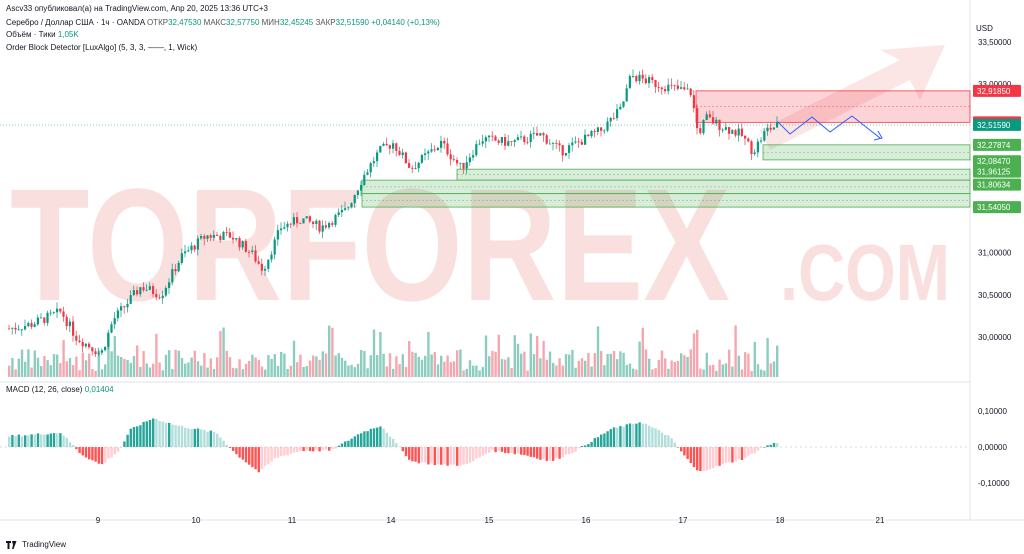 This screenshot has height=554, width=1024. Describe the element at coordinates (215, 22) in the screenshot. I see `ohlc-high-label: МАКС` at that location.